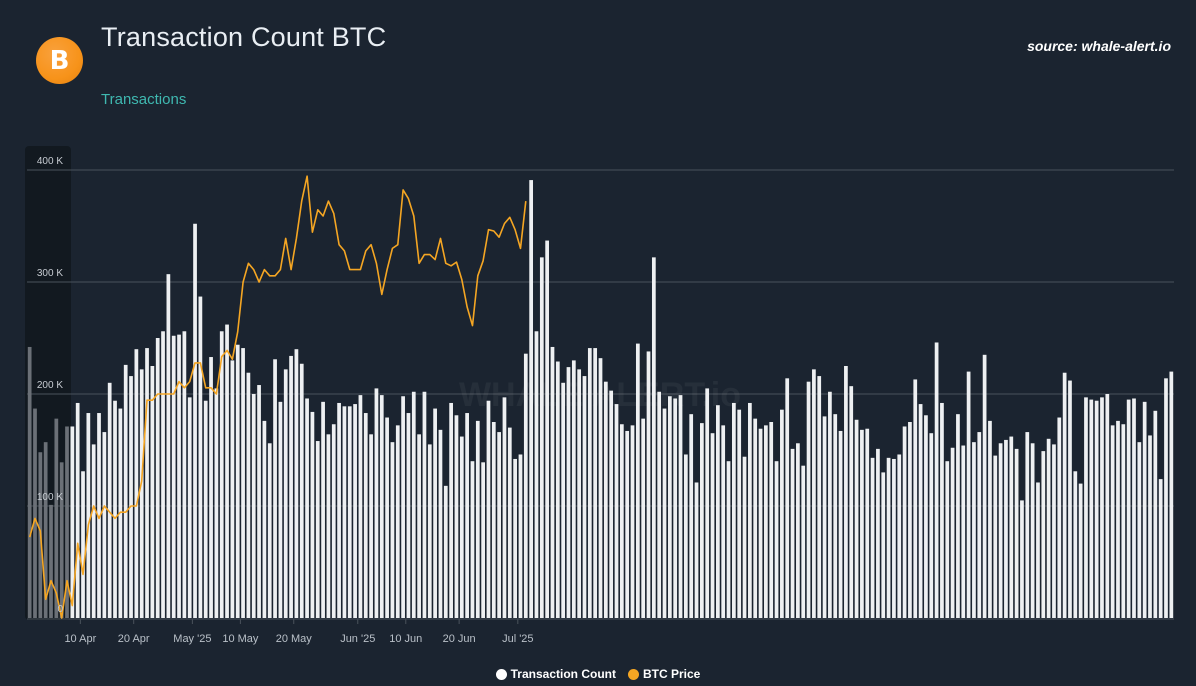 This screenshot has height=686, width=1196. What do you see at coordinates (555, 674) in the screenshot?
I see `legend-item-transaction-count: Transaction Count` at bounding box center [555, 674].